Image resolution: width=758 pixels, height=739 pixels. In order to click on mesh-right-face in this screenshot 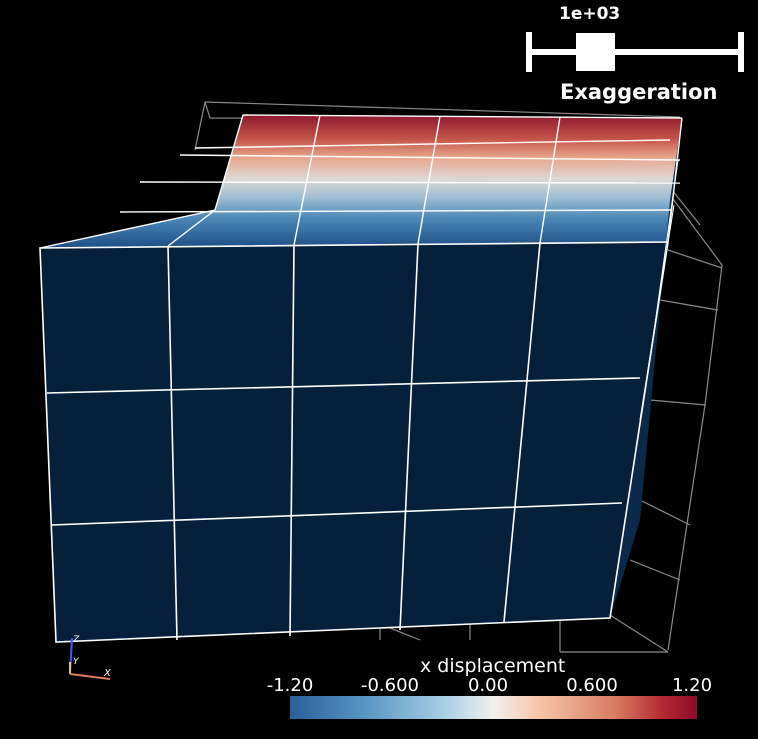, I will do `click(646, 368)`.